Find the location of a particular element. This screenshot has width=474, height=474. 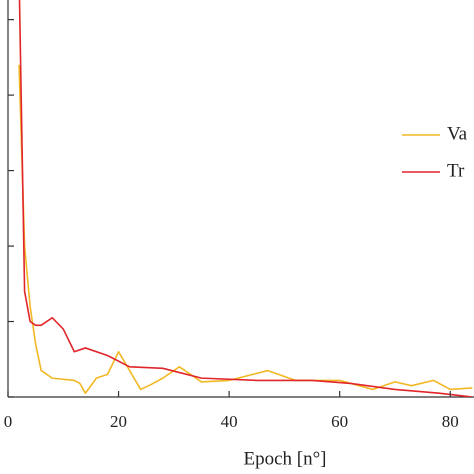

x-tick-label: 60 is located at coordinates (339, 421).